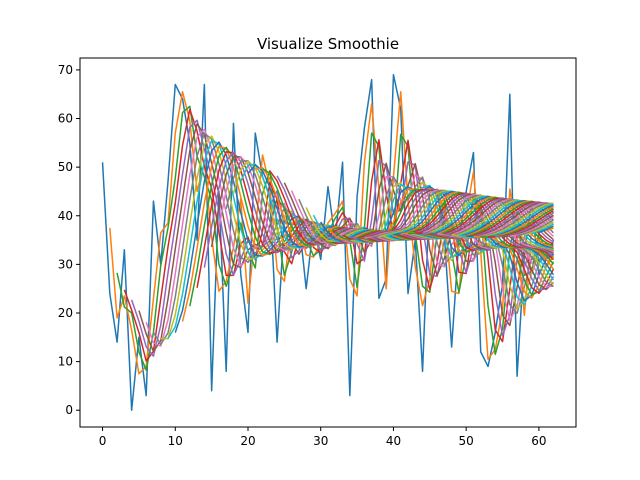  I want to click on y-tick-label: 0, so click(69, 410).